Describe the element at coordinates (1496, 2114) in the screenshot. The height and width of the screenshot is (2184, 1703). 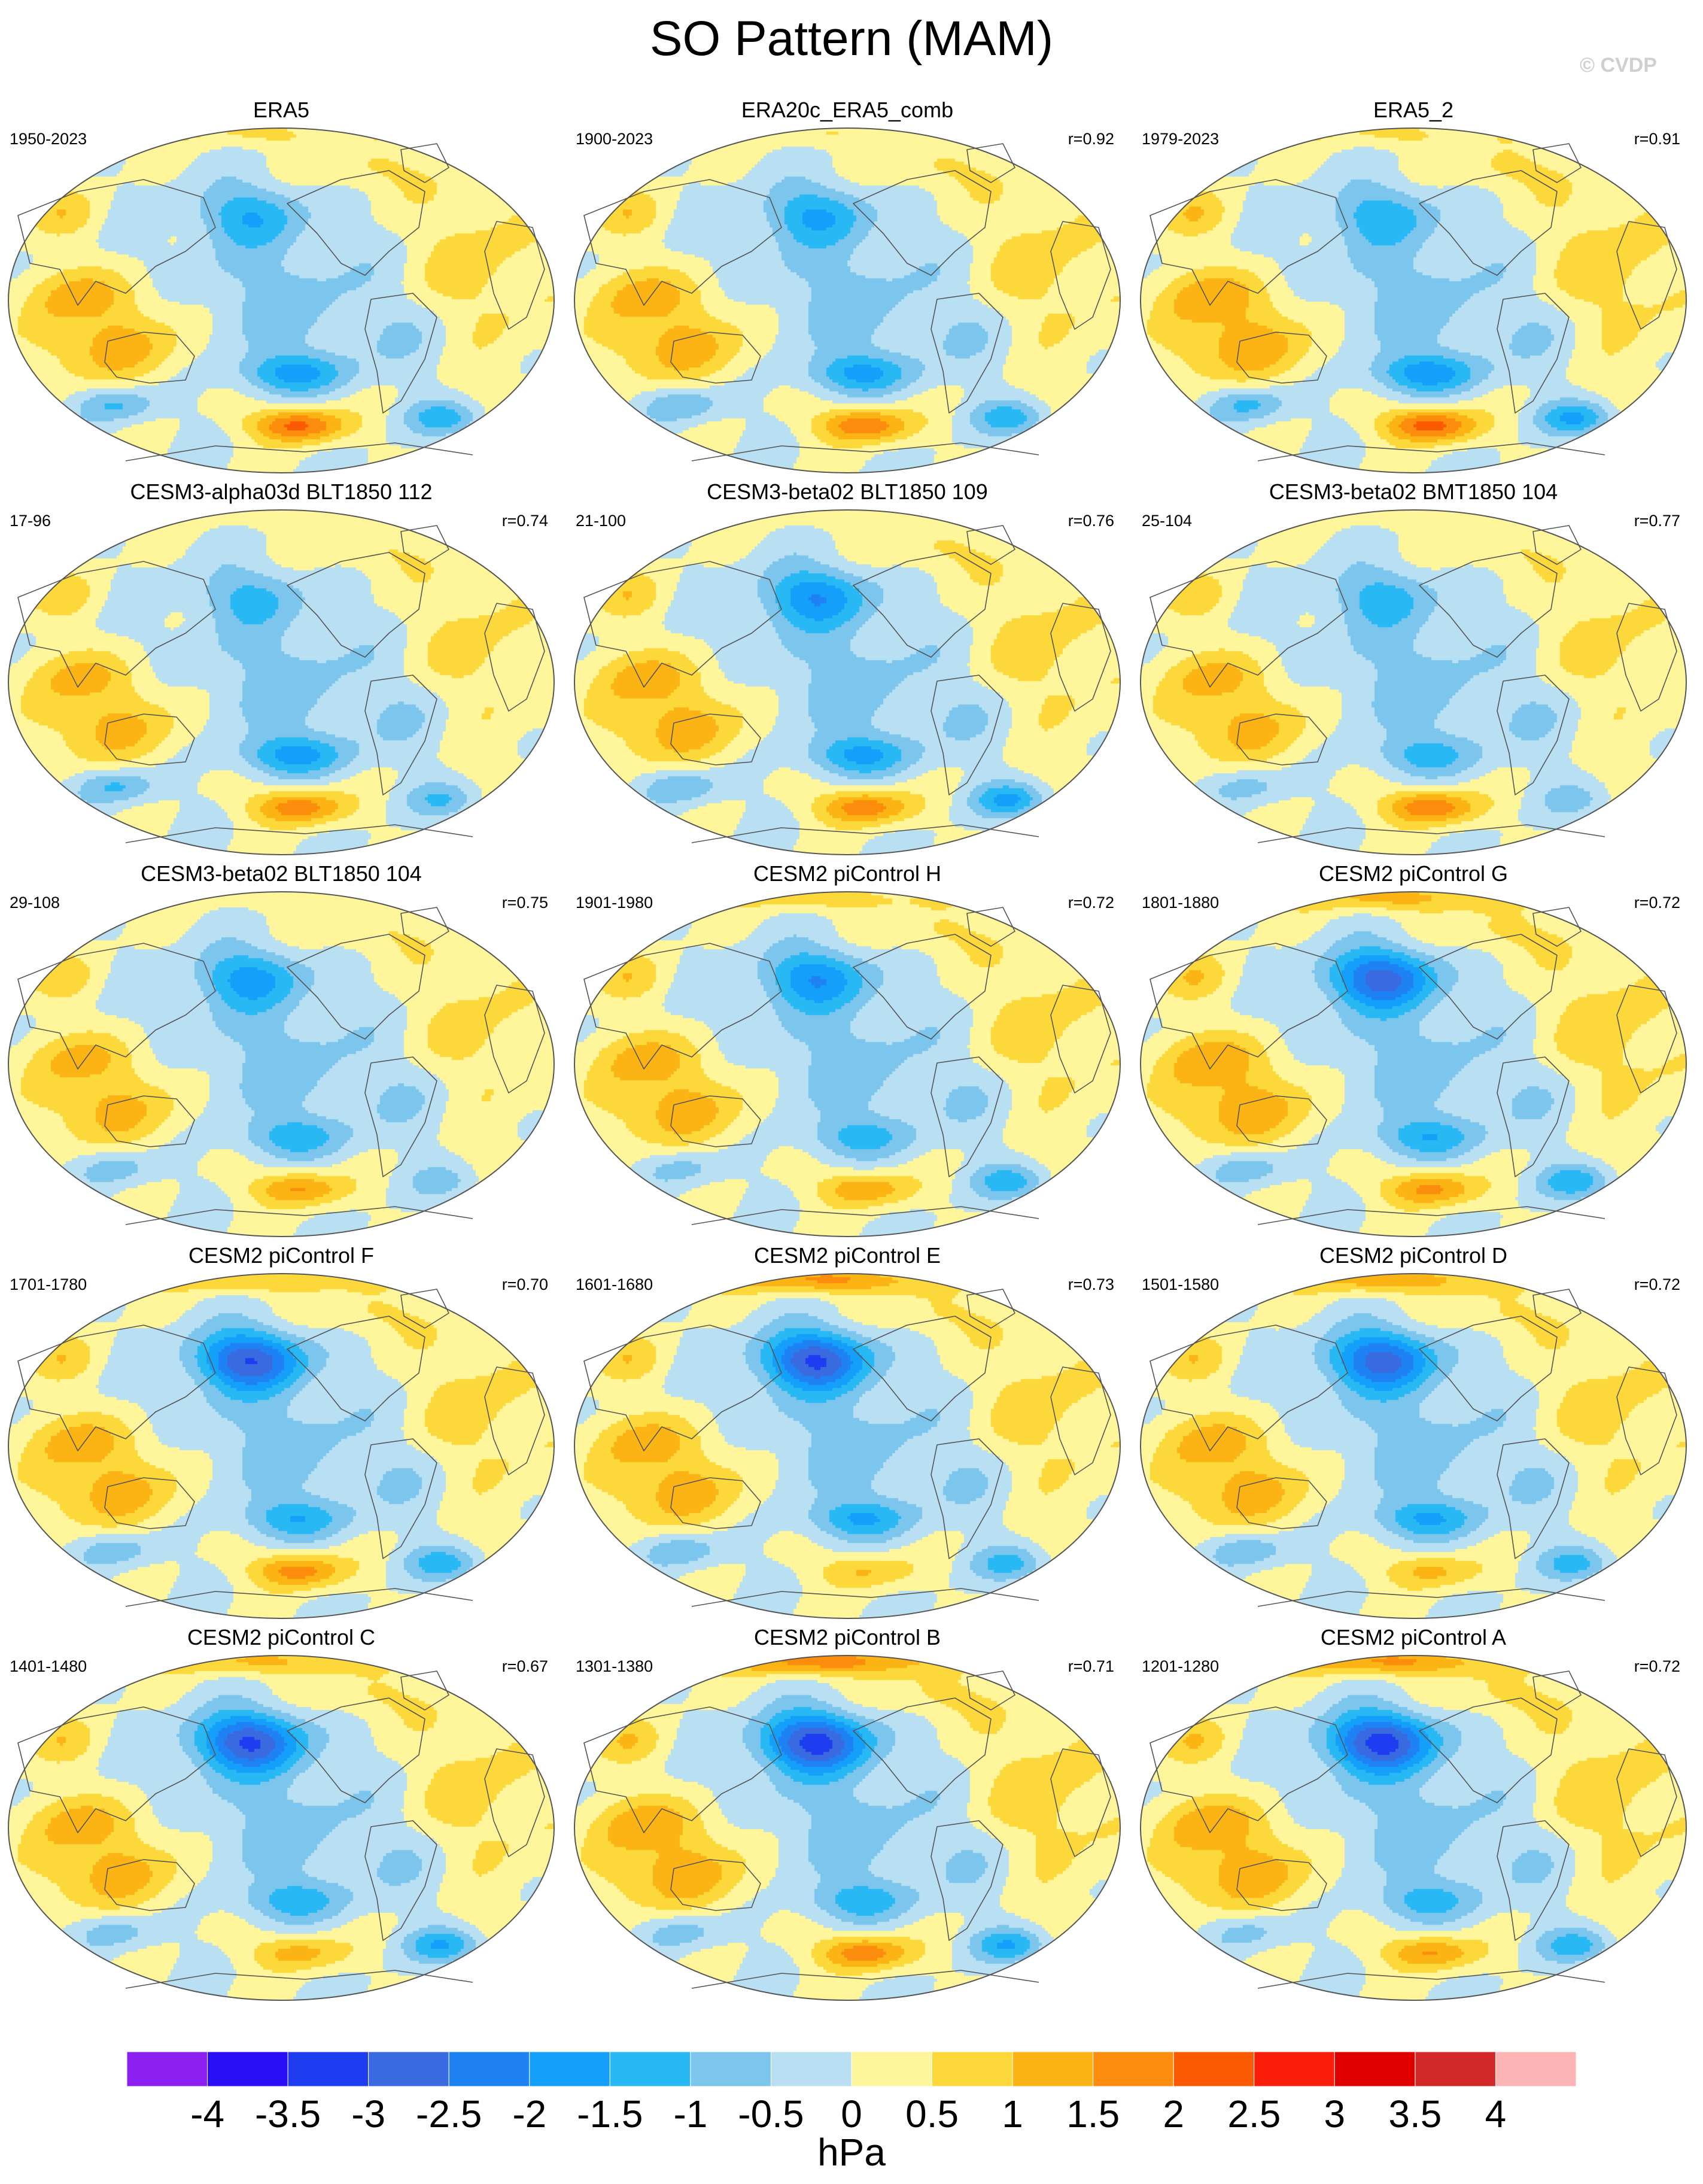
I see `colorbar-tick-label: 4` at that location.